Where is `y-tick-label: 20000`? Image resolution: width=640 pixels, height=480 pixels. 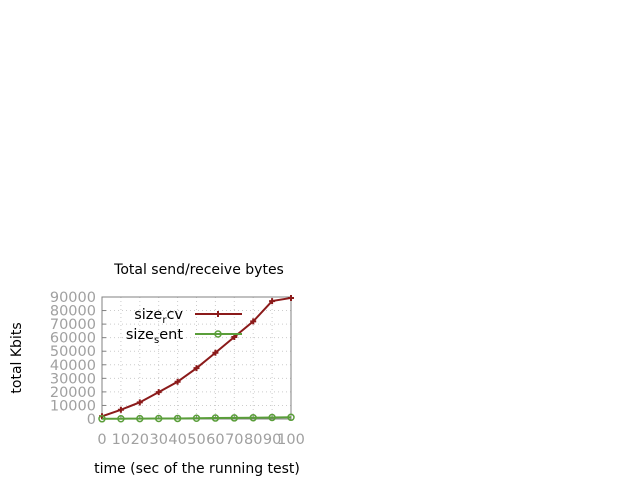
y-tick-label: 20000 is located at coordinates (73, 393).